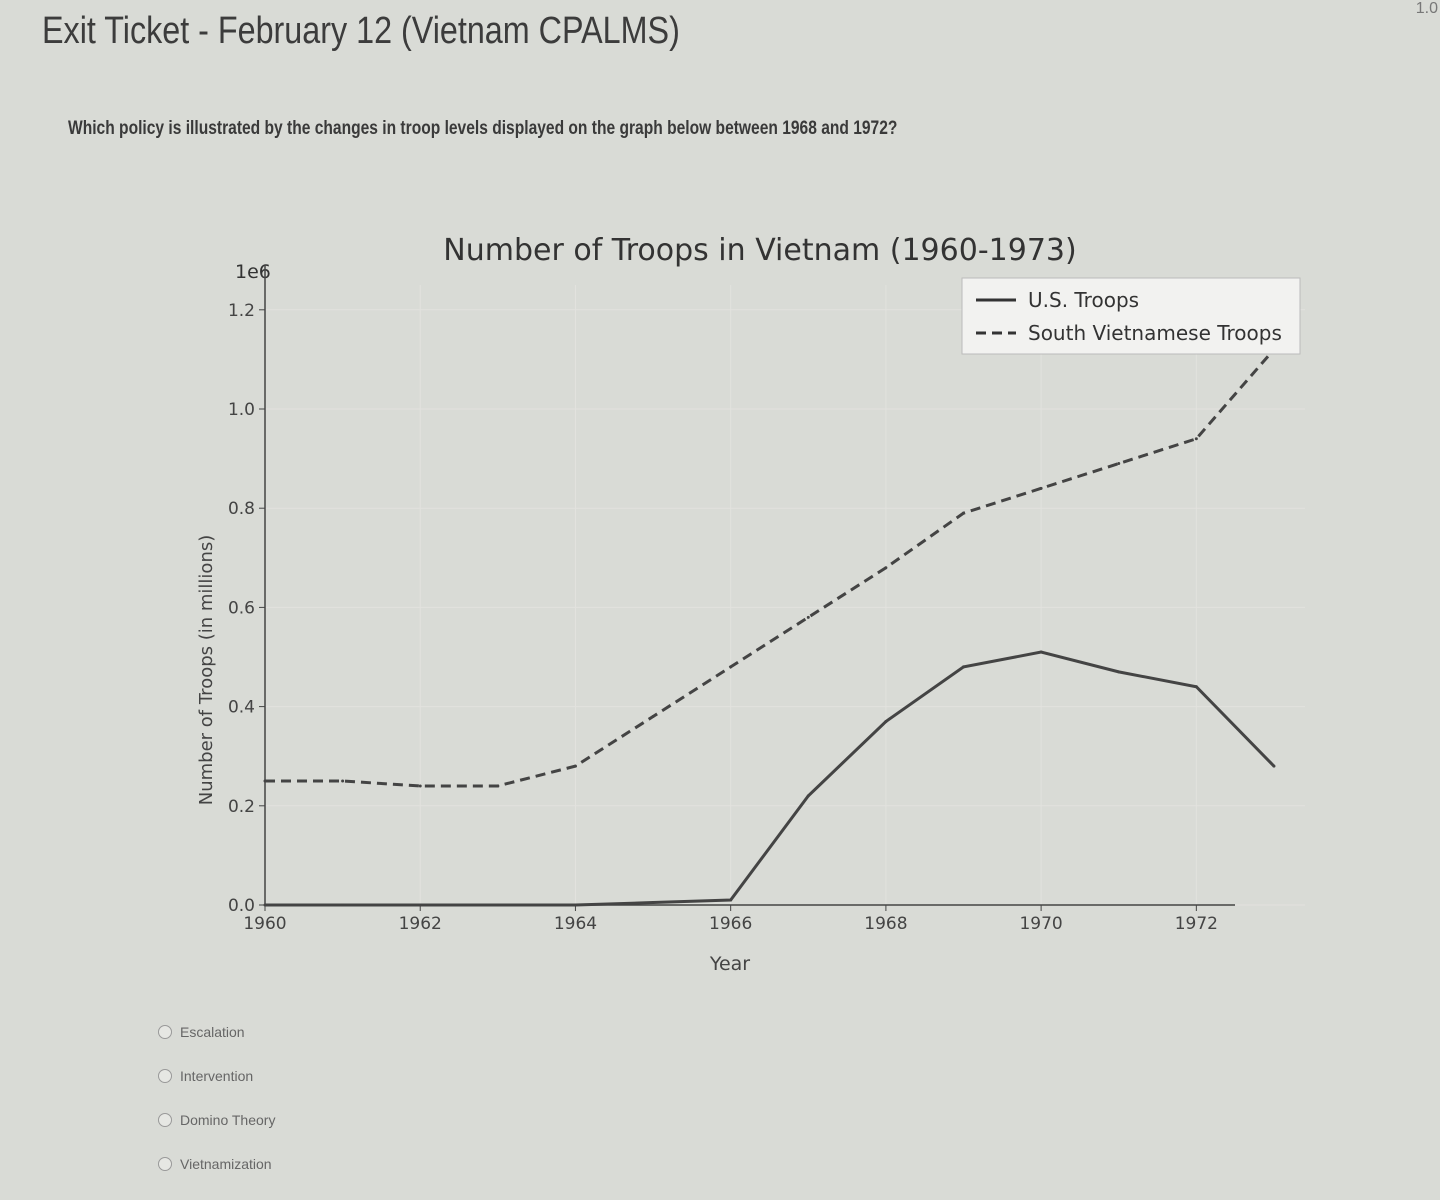 This screenshot has width=1440, height=1200. Describe the element at coordinates (1196, 924) in the screenshot. I see `x-tick-label: 1972` at that location.